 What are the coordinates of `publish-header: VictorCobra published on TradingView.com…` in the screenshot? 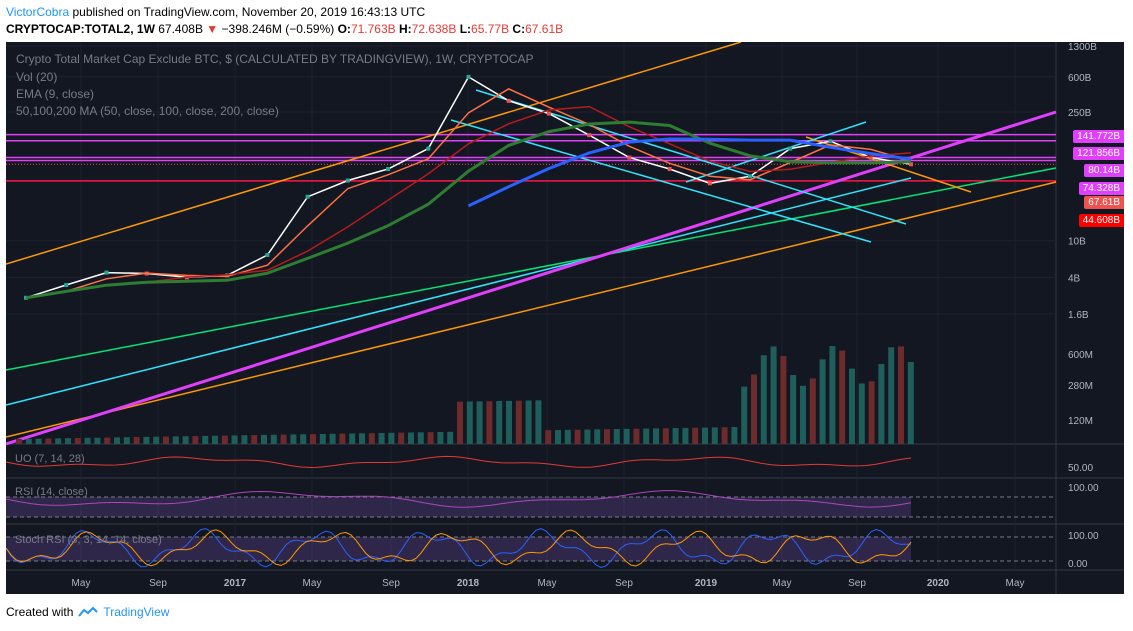 It's located at (566, 22).